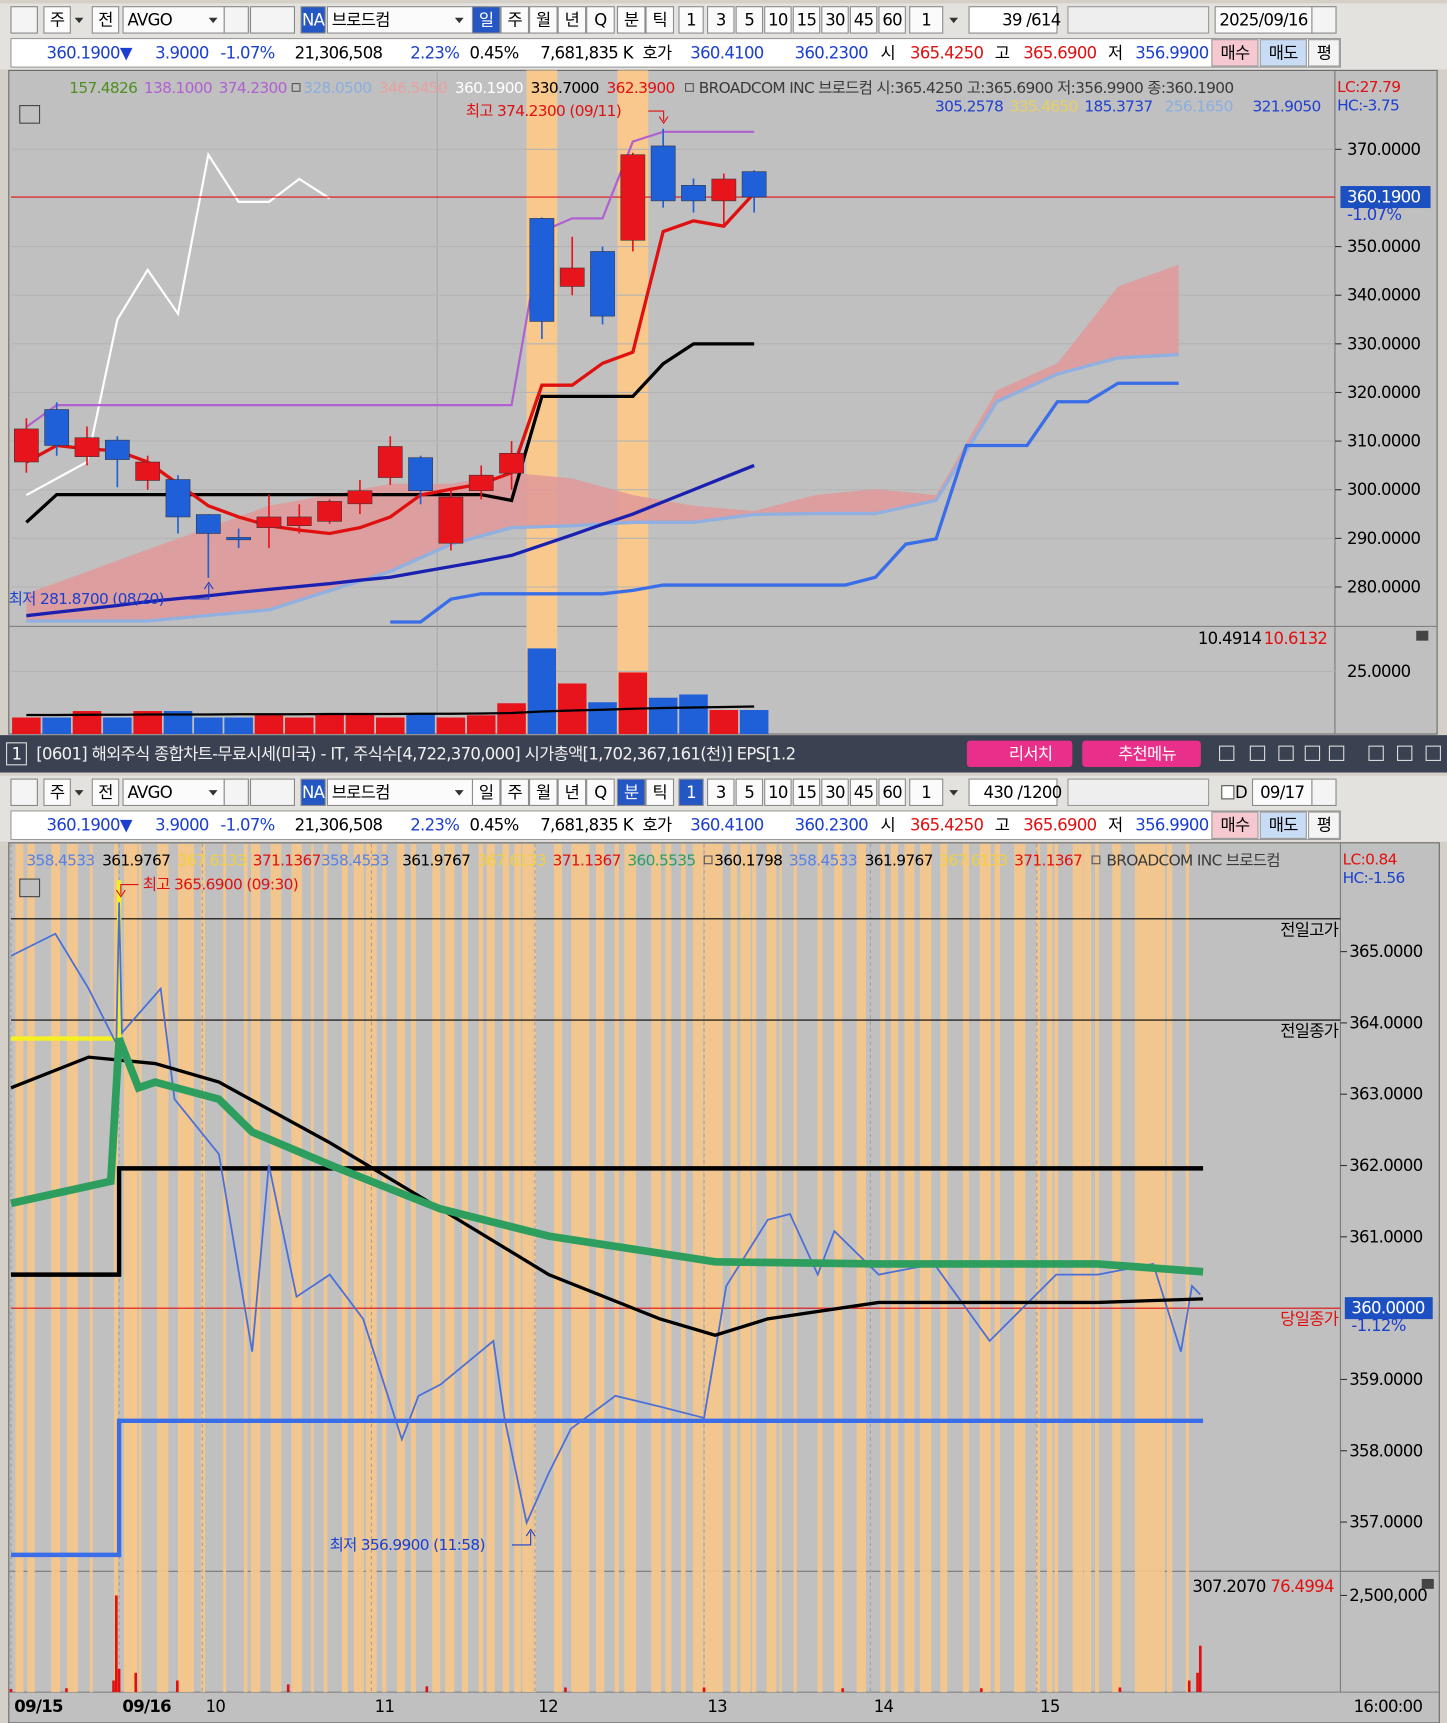  Describe the element at coordinates (236, 20) in the screenshot. I see `search-button` at that location.